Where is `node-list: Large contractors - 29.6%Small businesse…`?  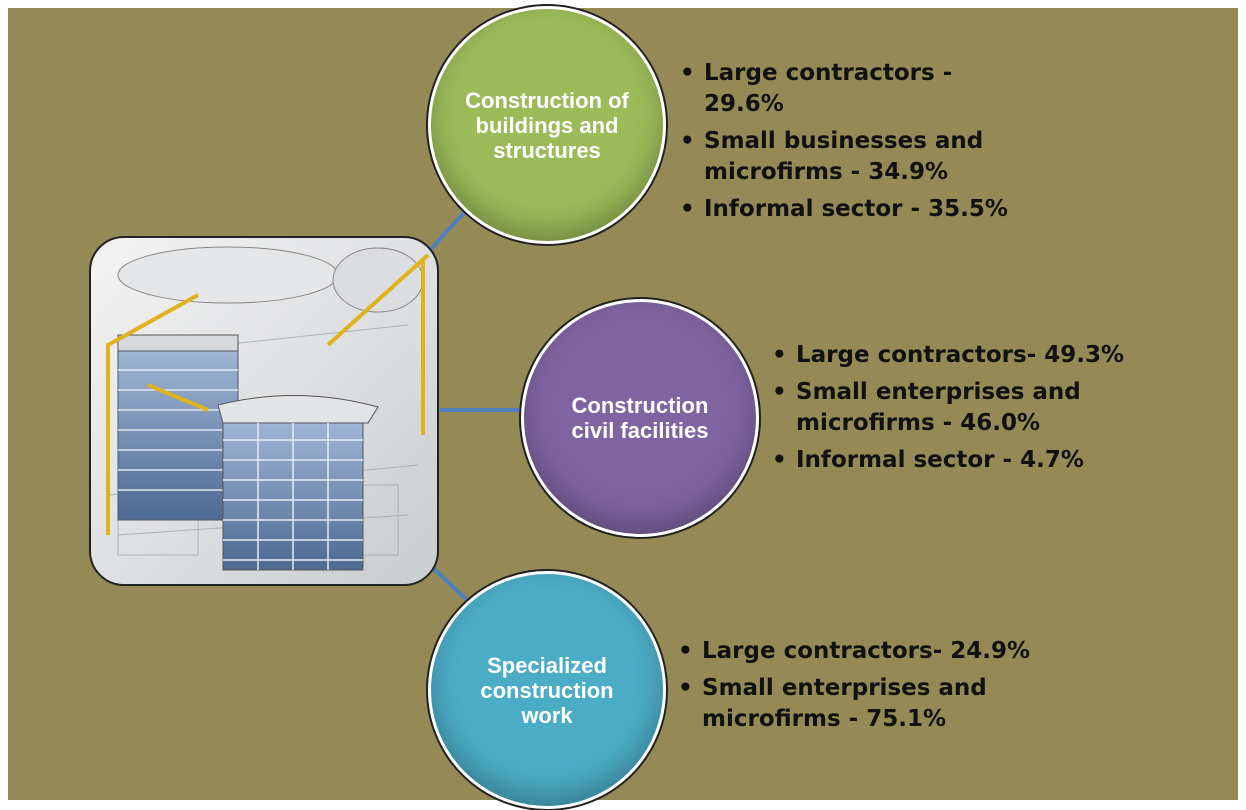 node-list: Large contractors - 29.6%Small businesse… is located at coordinates (856, 144).